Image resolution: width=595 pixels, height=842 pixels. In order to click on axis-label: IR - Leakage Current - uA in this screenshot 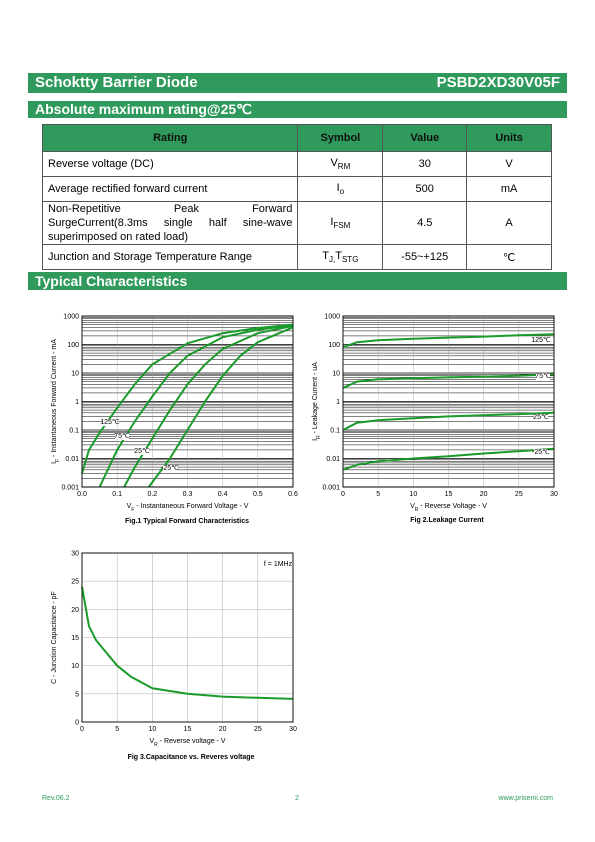, I will do `click(317, 401)`.